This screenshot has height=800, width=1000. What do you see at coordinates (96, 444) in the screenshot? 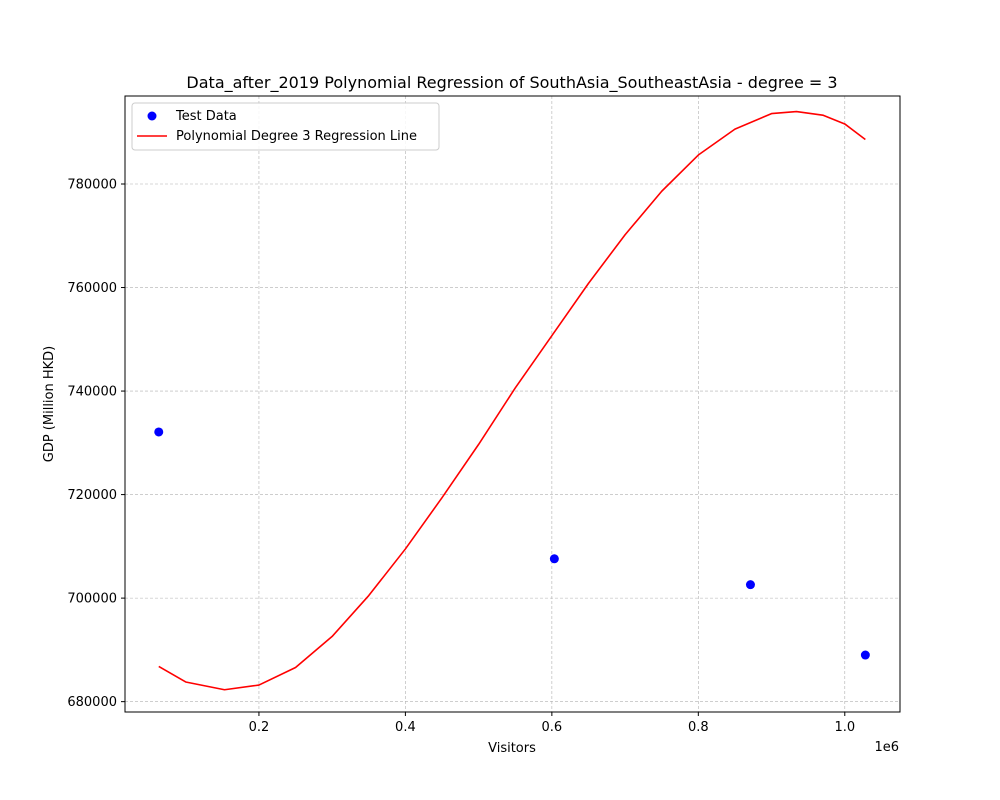
I see `y-axis-ticks: 680000 700000 720000 740000 760000 780000` at bounding box center [96, 444].